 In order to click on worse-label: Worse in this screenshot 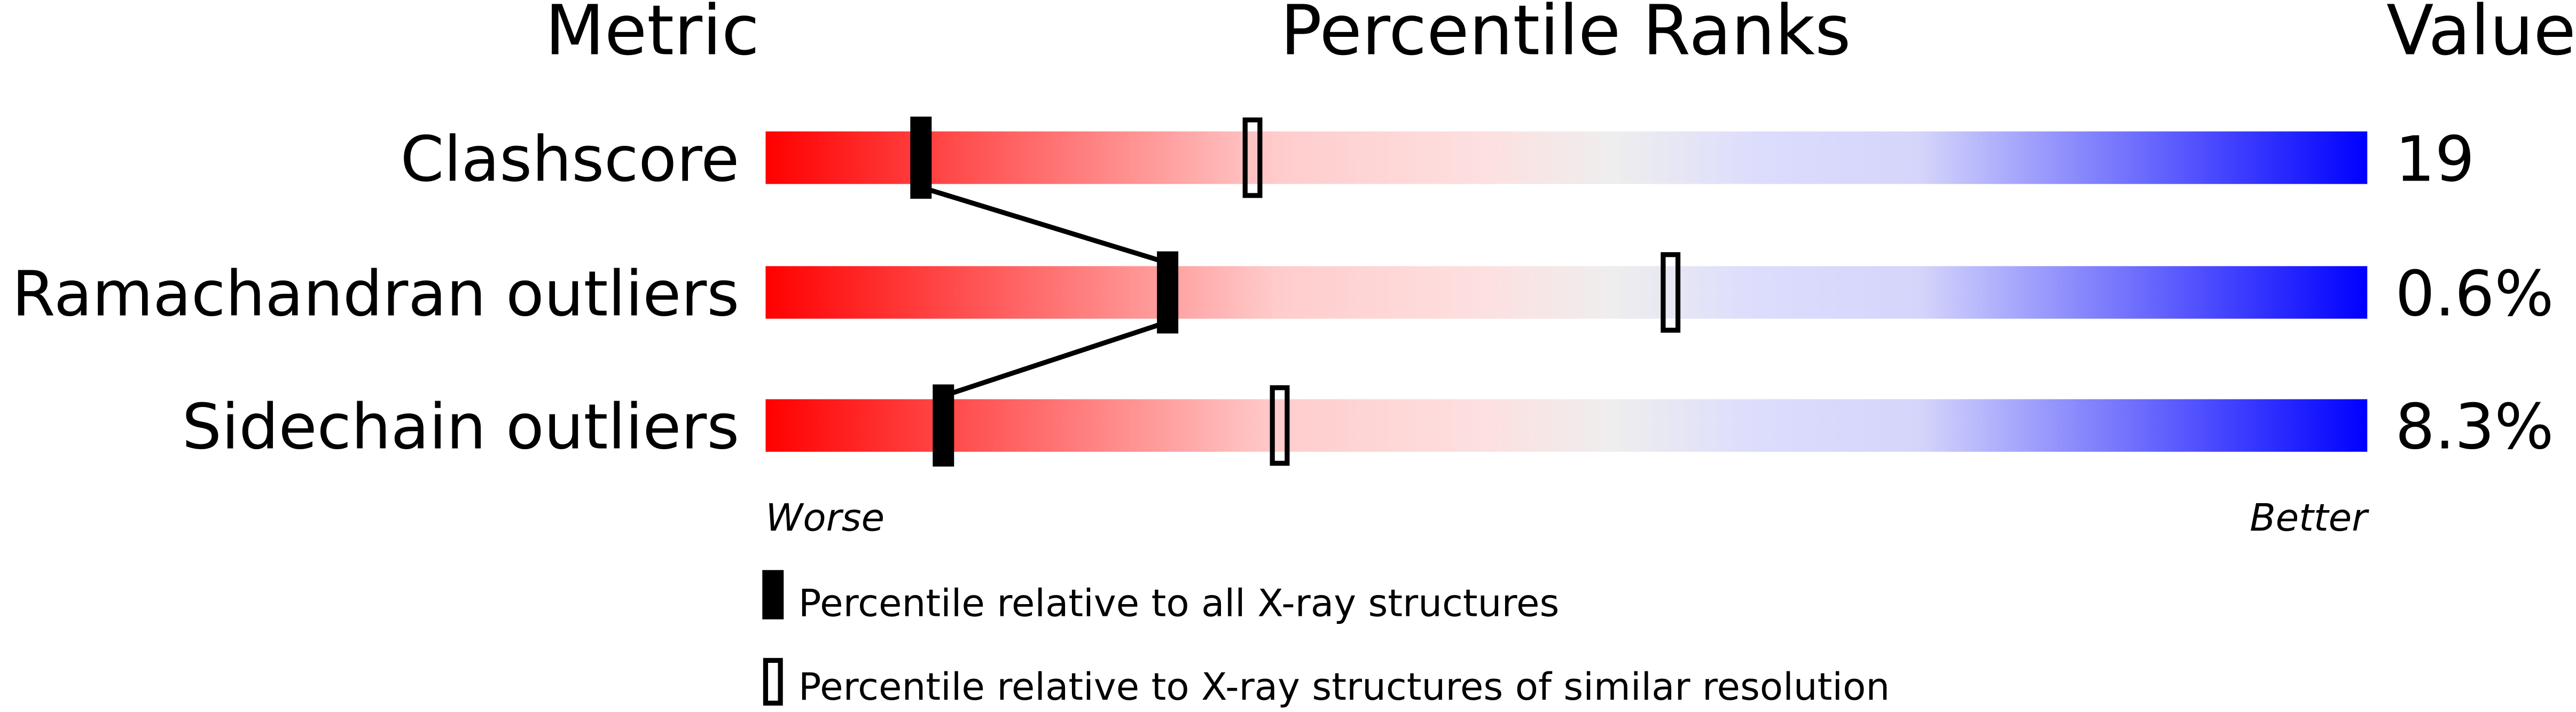, I will do `click(824, 517)`.